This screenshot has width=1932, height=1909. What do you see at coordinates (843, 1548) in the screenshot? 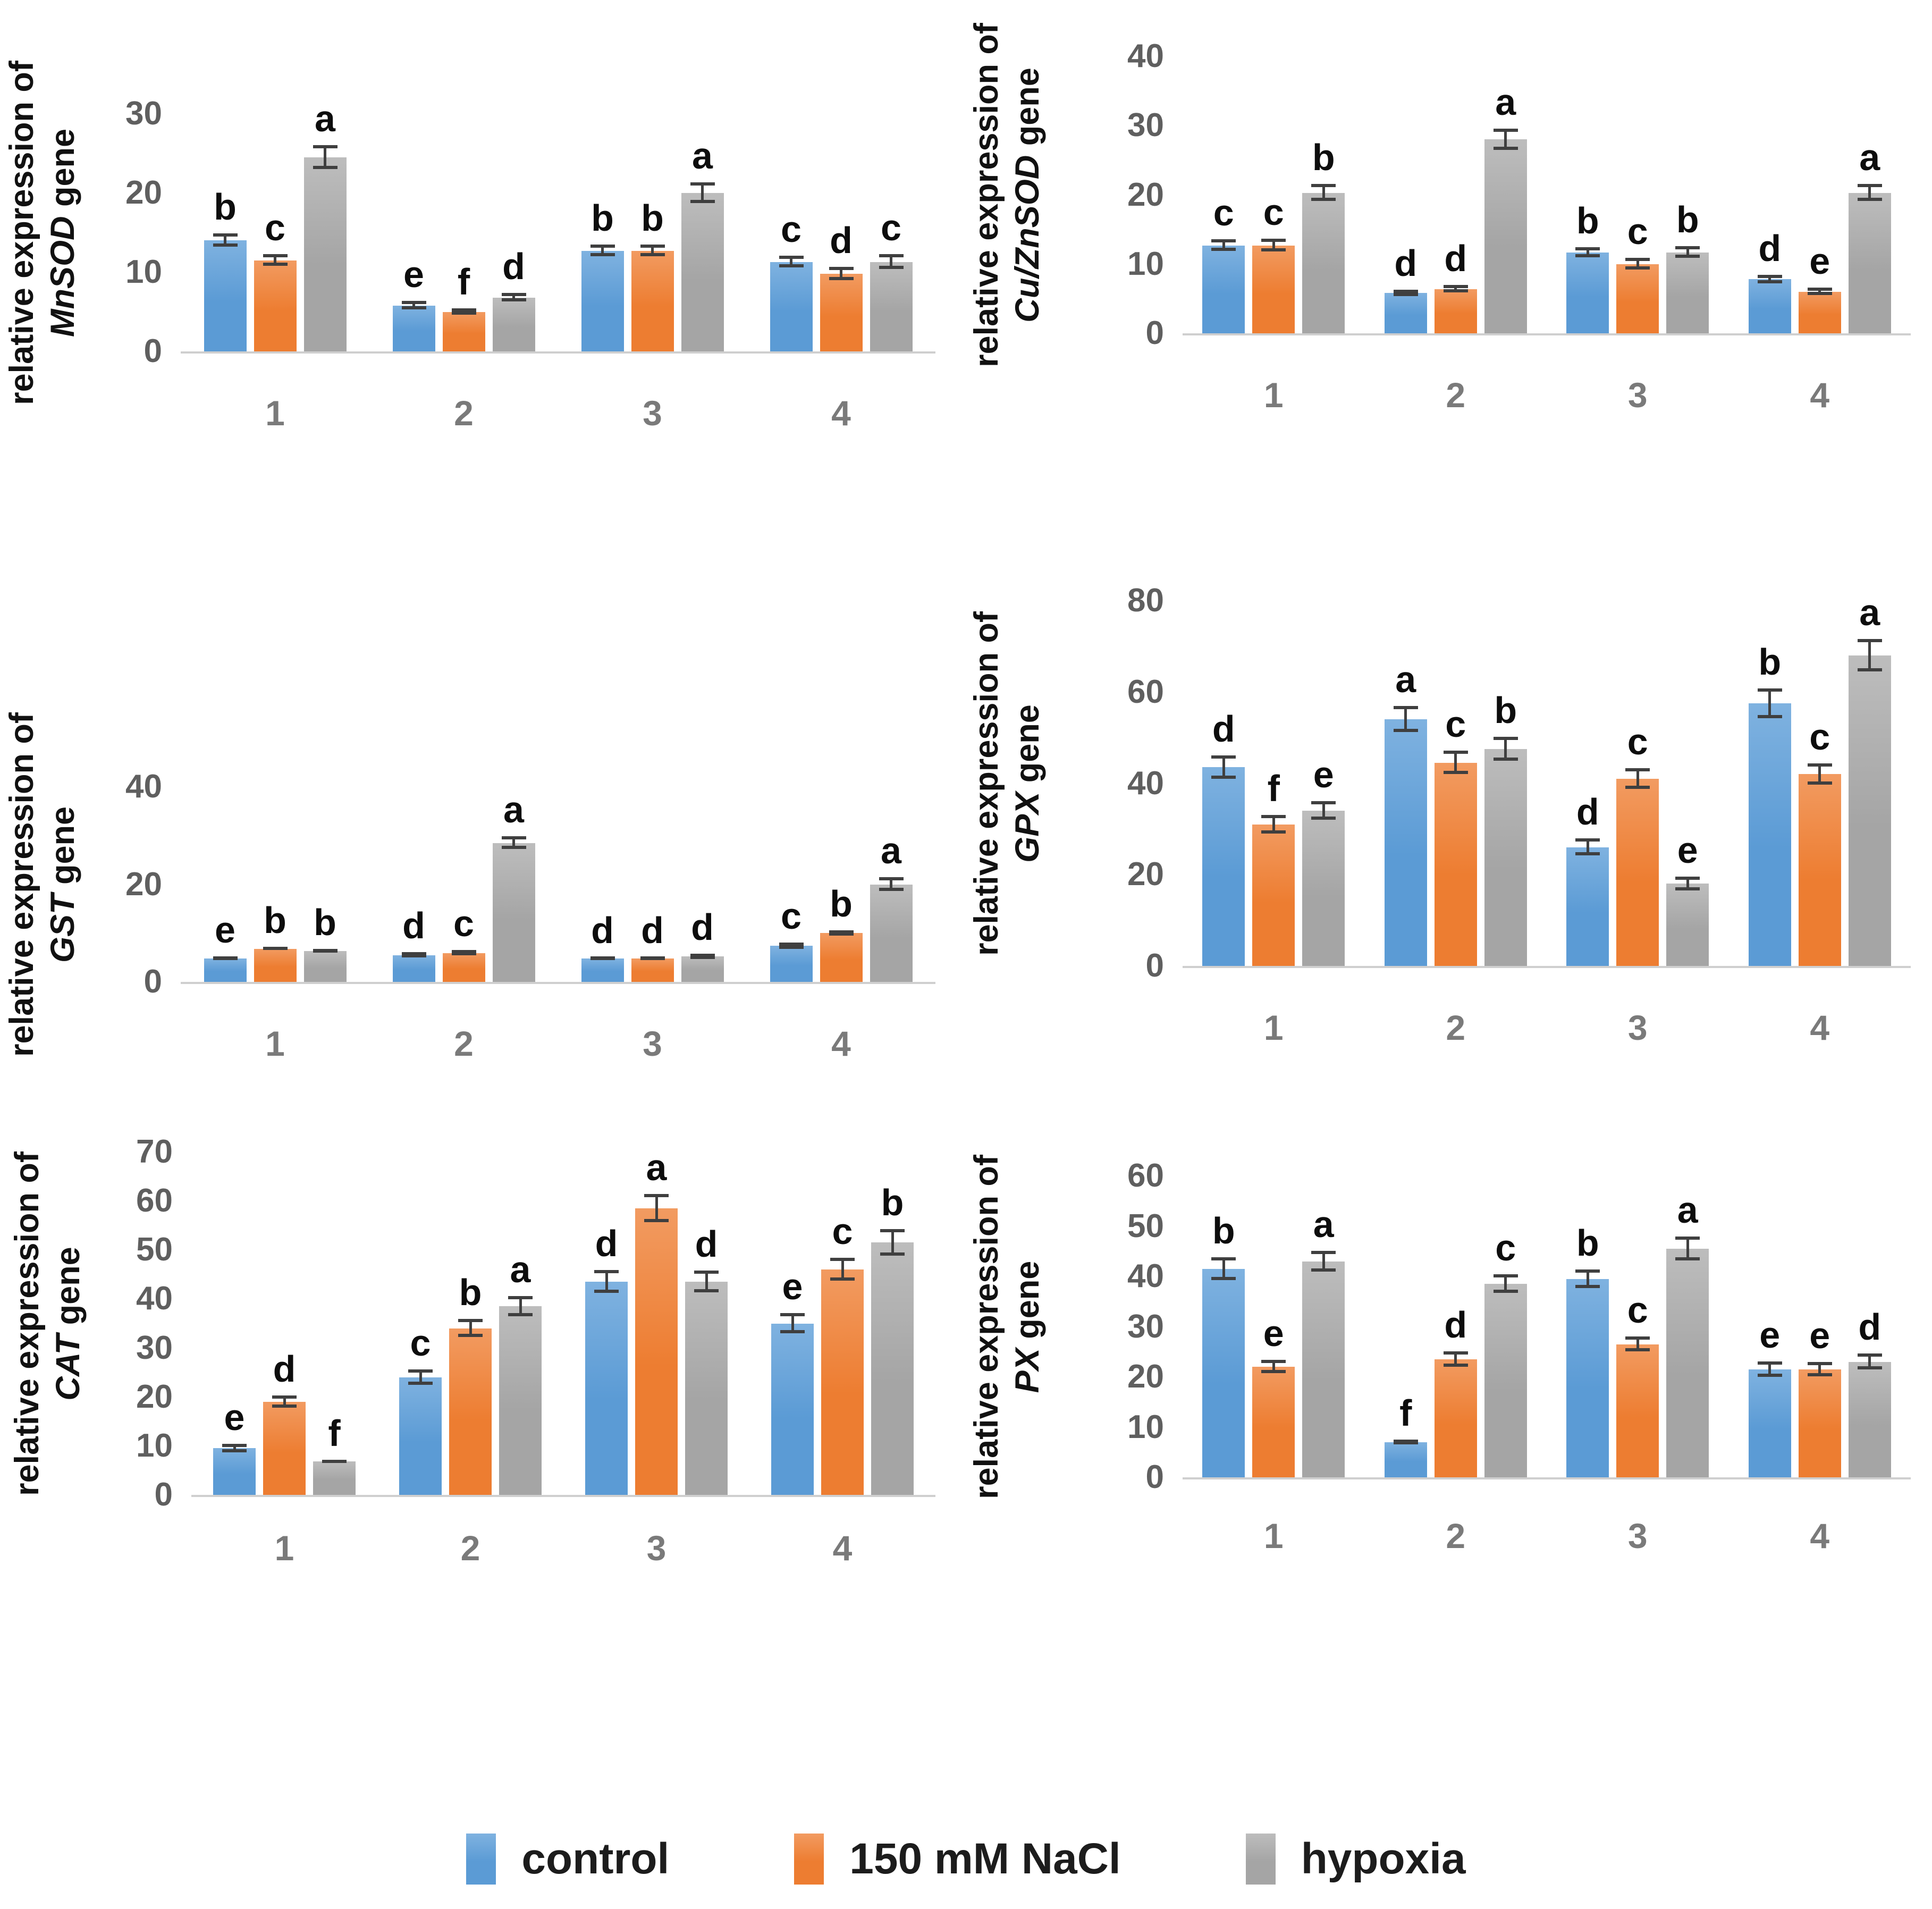
I see `category-label: 4` at bounding box center [843, 1548].